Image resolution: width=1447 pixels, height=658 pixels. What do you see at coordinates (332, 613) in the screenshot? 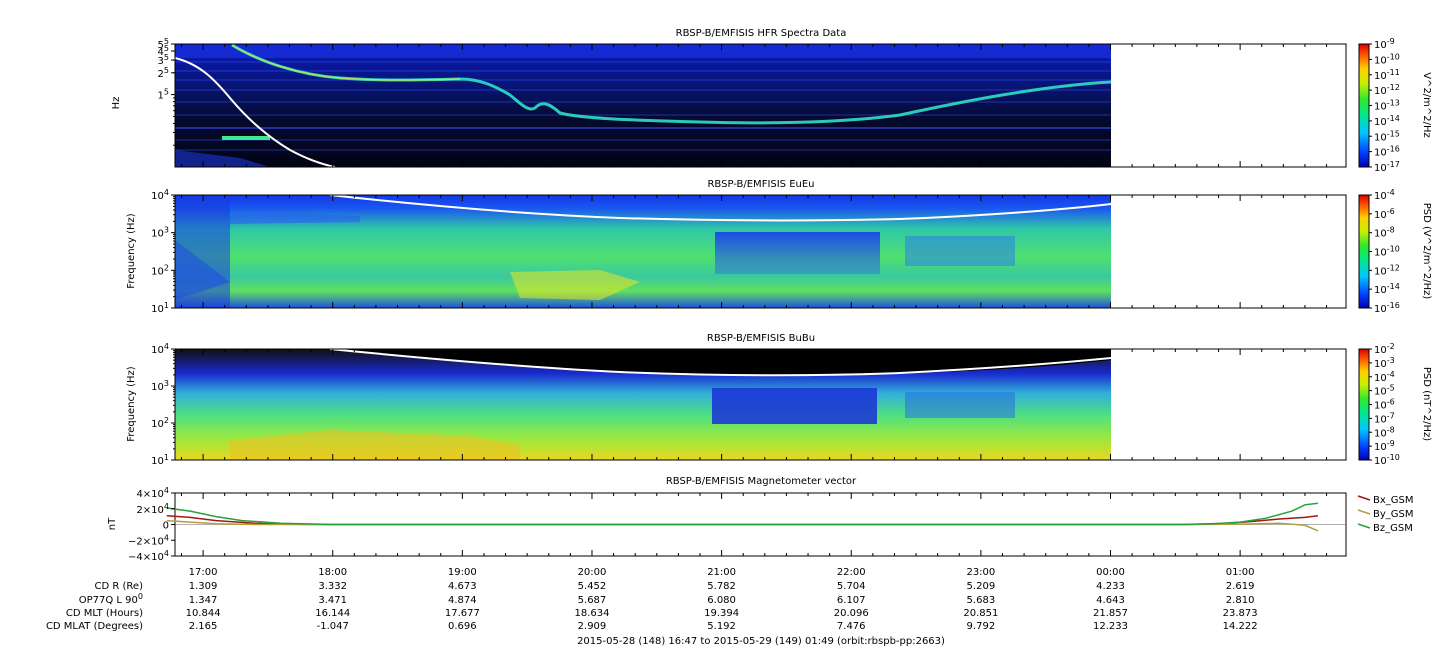
I see `ephem-value: 16.144` at bounding box center [332, 613].